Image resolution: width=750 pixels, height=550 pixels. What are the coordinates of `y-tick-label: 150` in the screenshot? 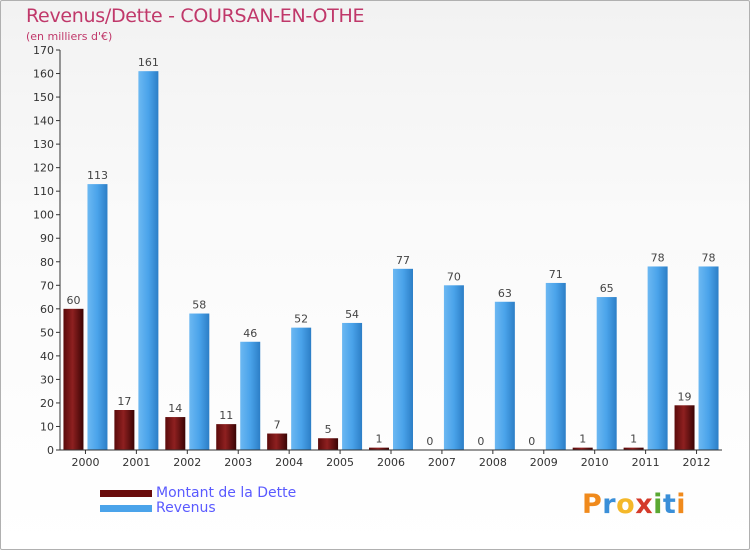 It's located at (43, 97).